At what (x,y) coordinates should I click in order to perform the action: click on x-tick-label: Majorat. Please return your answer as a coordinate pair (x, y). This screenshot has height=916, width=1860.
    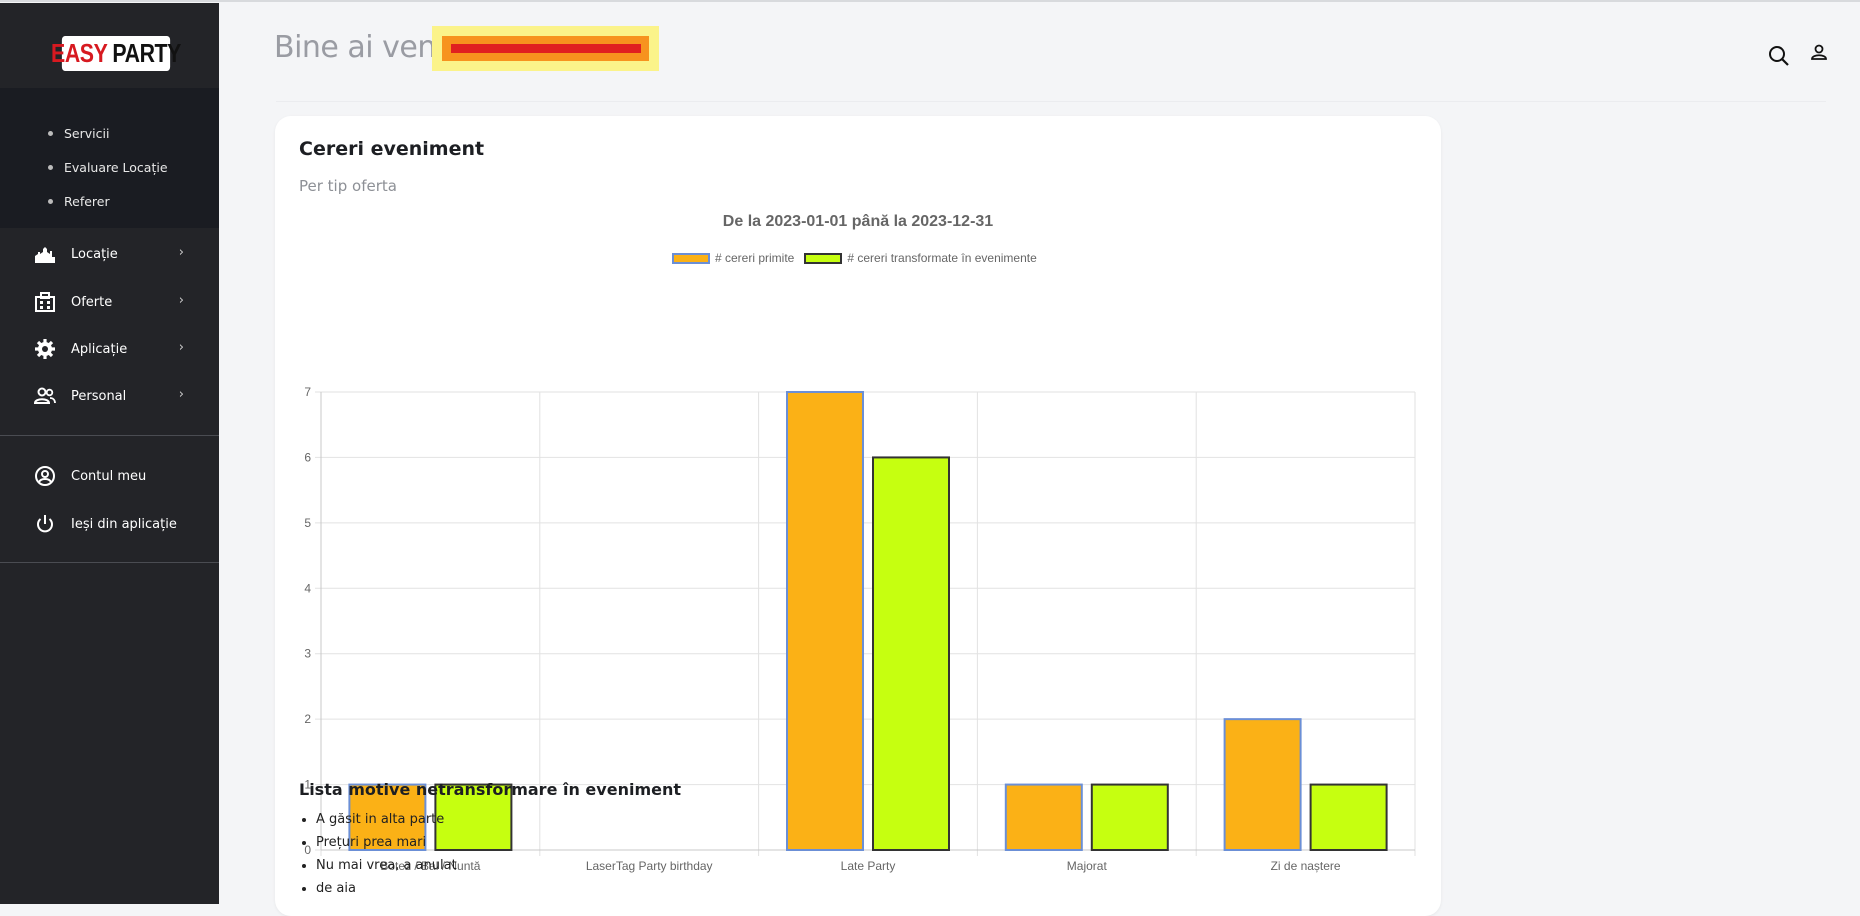
    Looking at the image, I should click on (1087, 866).